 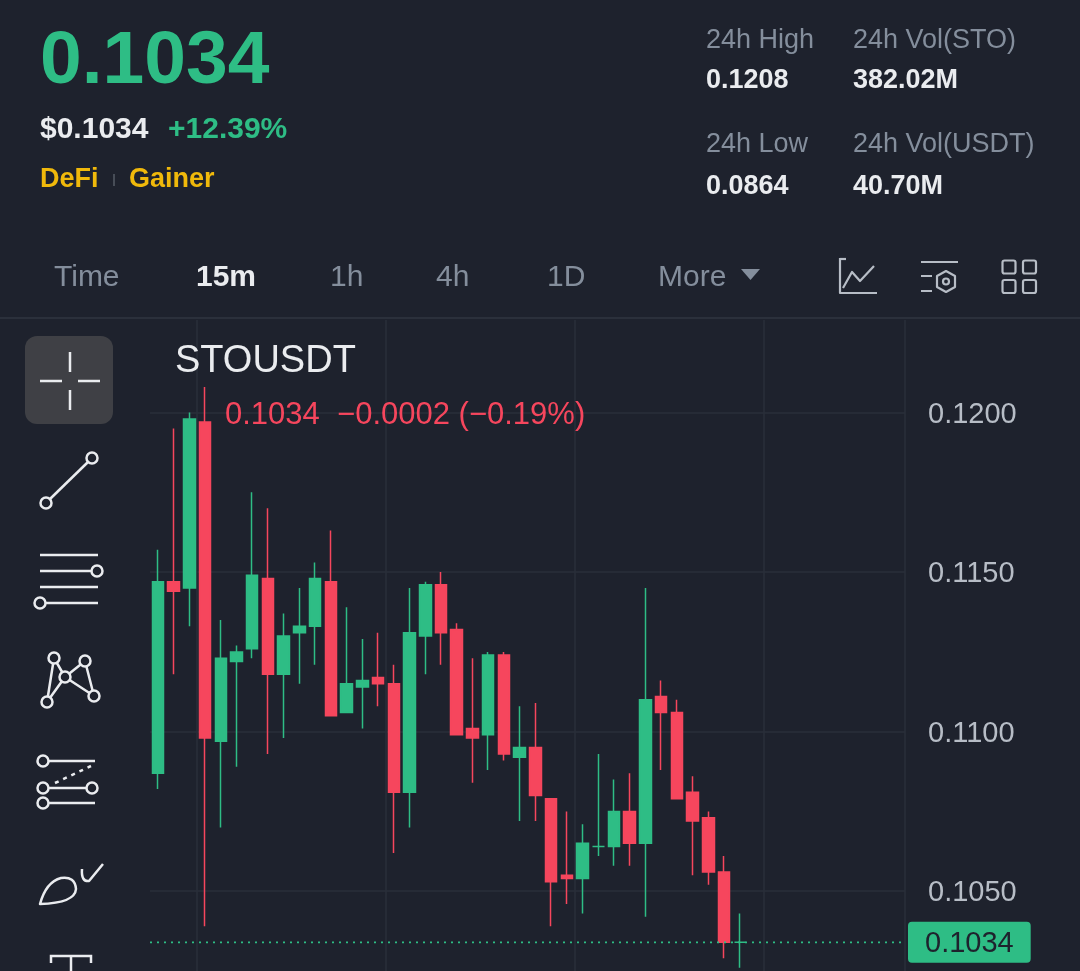 I want to click on y-tick-label: 0.1050, so click(x=972, y=891).